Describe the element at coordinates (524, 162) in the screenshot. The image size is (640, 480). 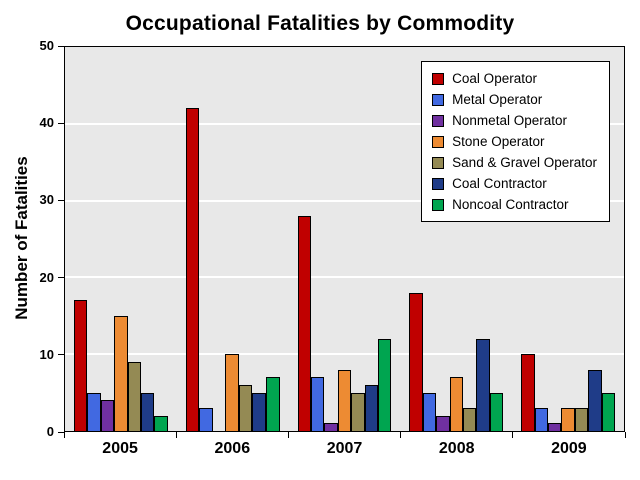
I see `legend-label: Sand & Gravel Operator` at that location.